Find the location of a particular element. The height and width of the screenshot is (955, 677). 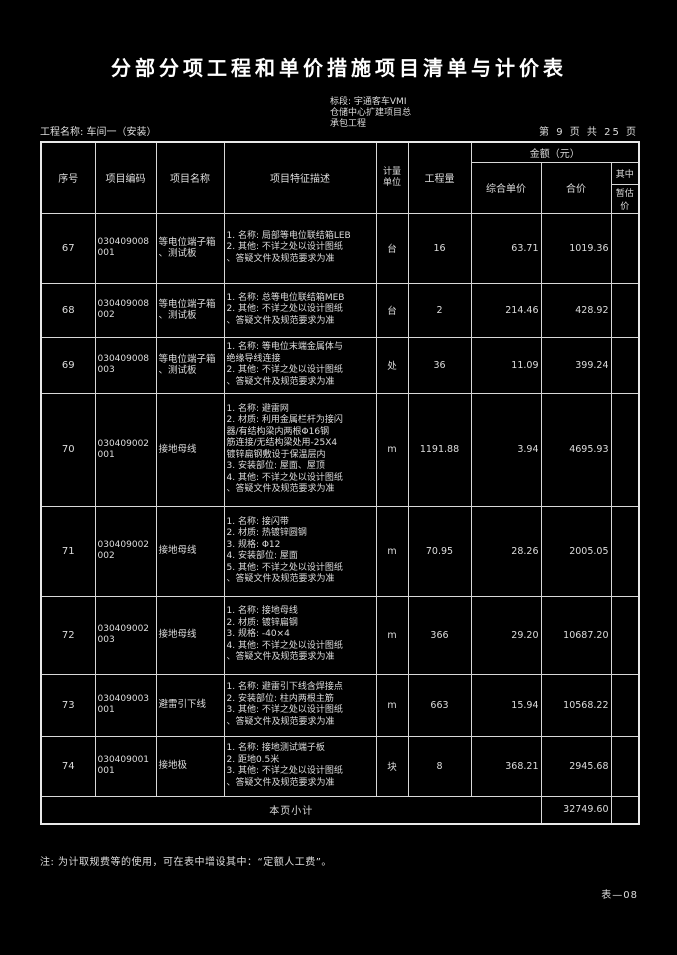

cell-serial: 73 is located at coordinates (68, 705).